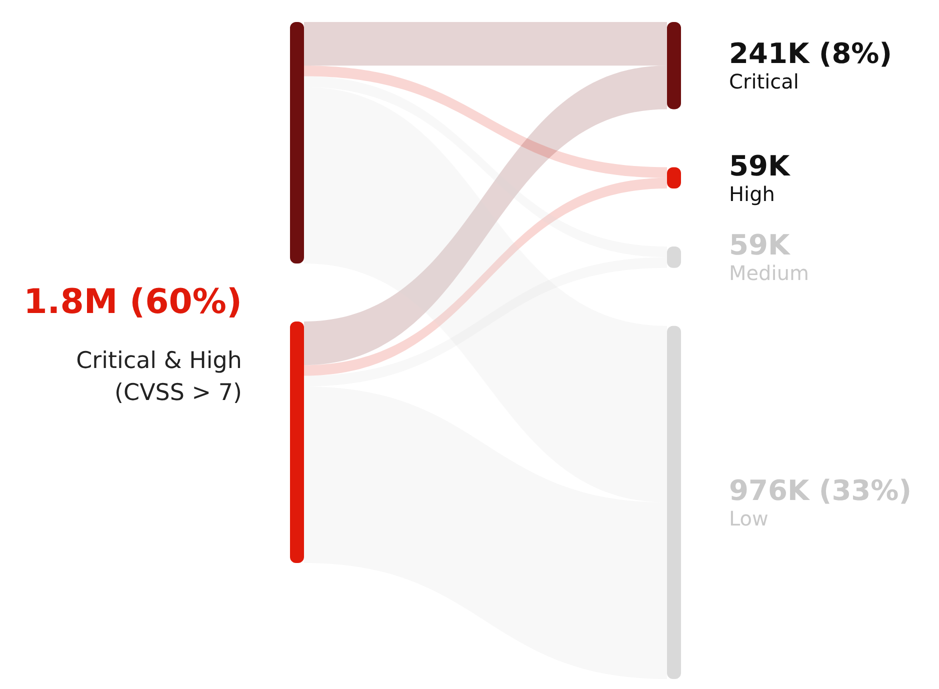 This screenshot has height=689, width=939. Describe the element at coordinates (810, 53) in the screenshot. I see `data-label: 241K (8%)` at that location.